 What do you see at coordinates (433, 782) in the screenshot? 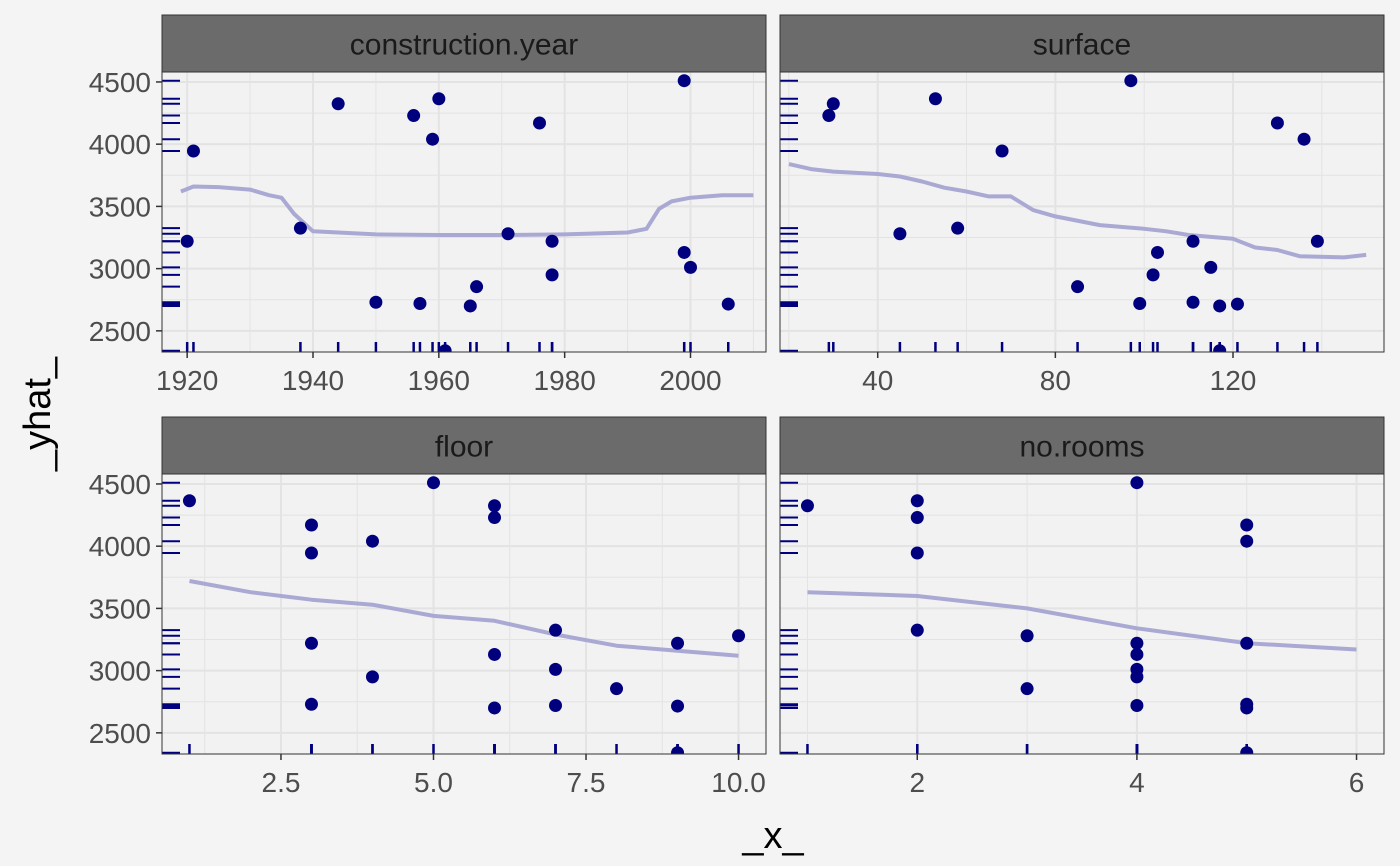
I see `x-tick-label: 5.0` at bounding box center [433, 782].